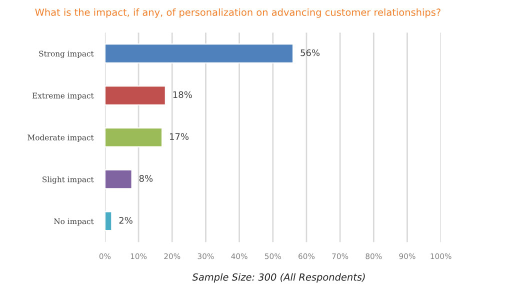 The image size is (512, 291). Describe the element at coordinates (179, 136) in the screenshot. I see `data-label: 17%` at that location.